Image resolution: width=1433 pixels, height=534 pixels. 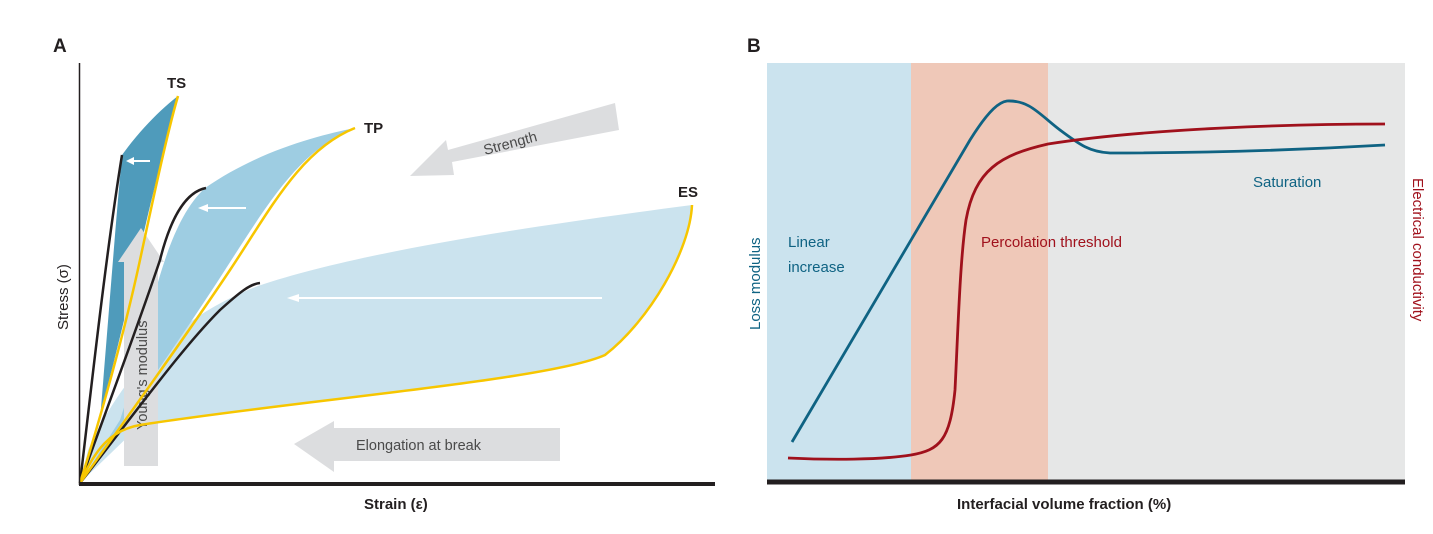 What do you see at coordinates (1064, 504) in the screenshot?
I see `panel-b-x-title: Interfacial volume fraction (%)` at bounding box center [1064, 504].